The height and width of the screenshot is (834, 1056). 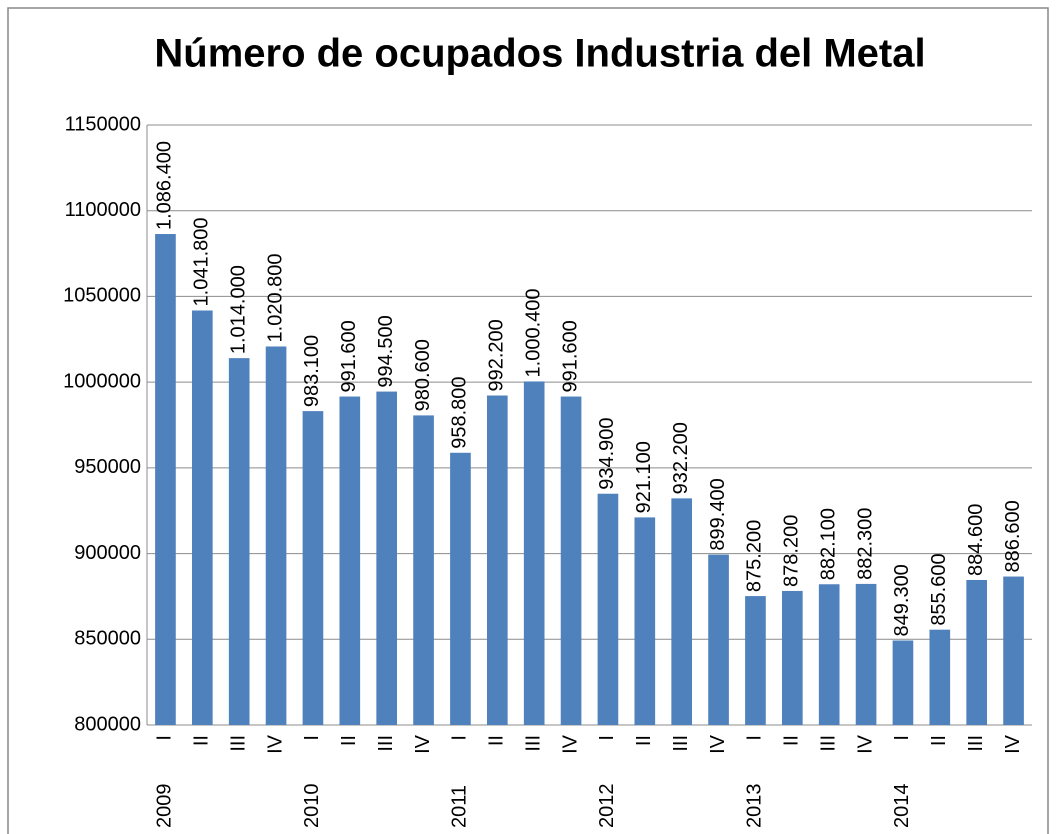 What do you see at coordinates (165, 806) in the screenshot?
I see `group-label: 2009` at bounding box center [165, 806].